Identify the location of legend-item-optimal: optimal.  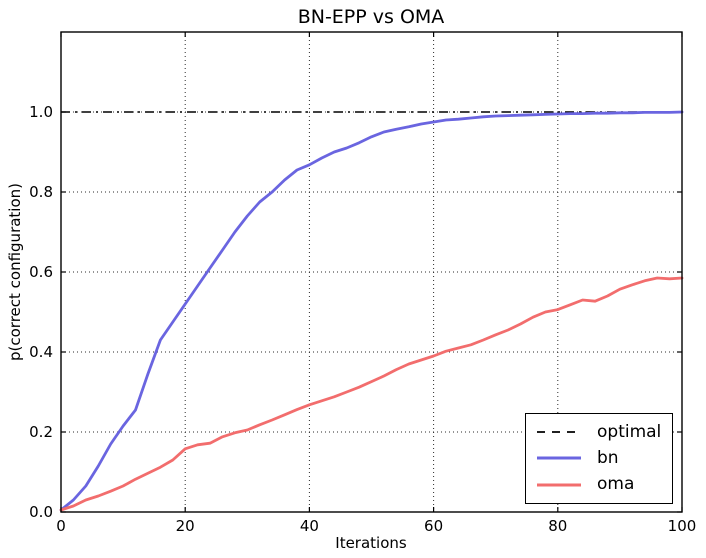
(599, 431).